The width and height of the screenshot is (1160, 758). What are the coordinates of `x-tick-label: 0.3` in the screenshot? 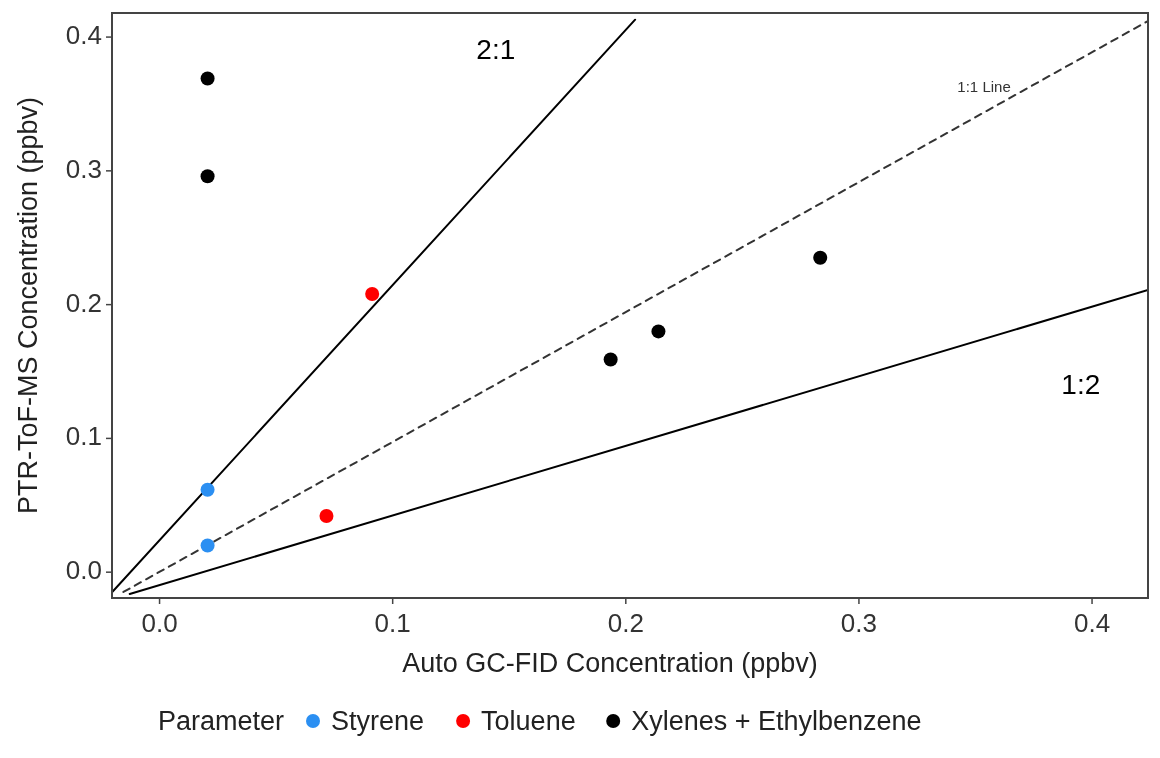 It's located at (859, 623).